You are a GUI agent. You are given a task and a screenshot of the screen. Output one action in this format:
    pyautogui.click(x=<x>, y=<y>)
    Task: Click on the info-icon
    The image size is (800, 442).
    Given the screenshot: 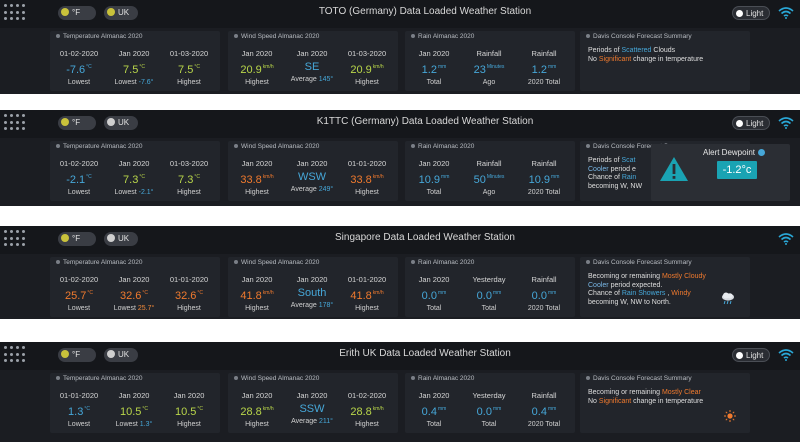 What is the action you would take?
    pyautogui.click(x=762, y=152)
    